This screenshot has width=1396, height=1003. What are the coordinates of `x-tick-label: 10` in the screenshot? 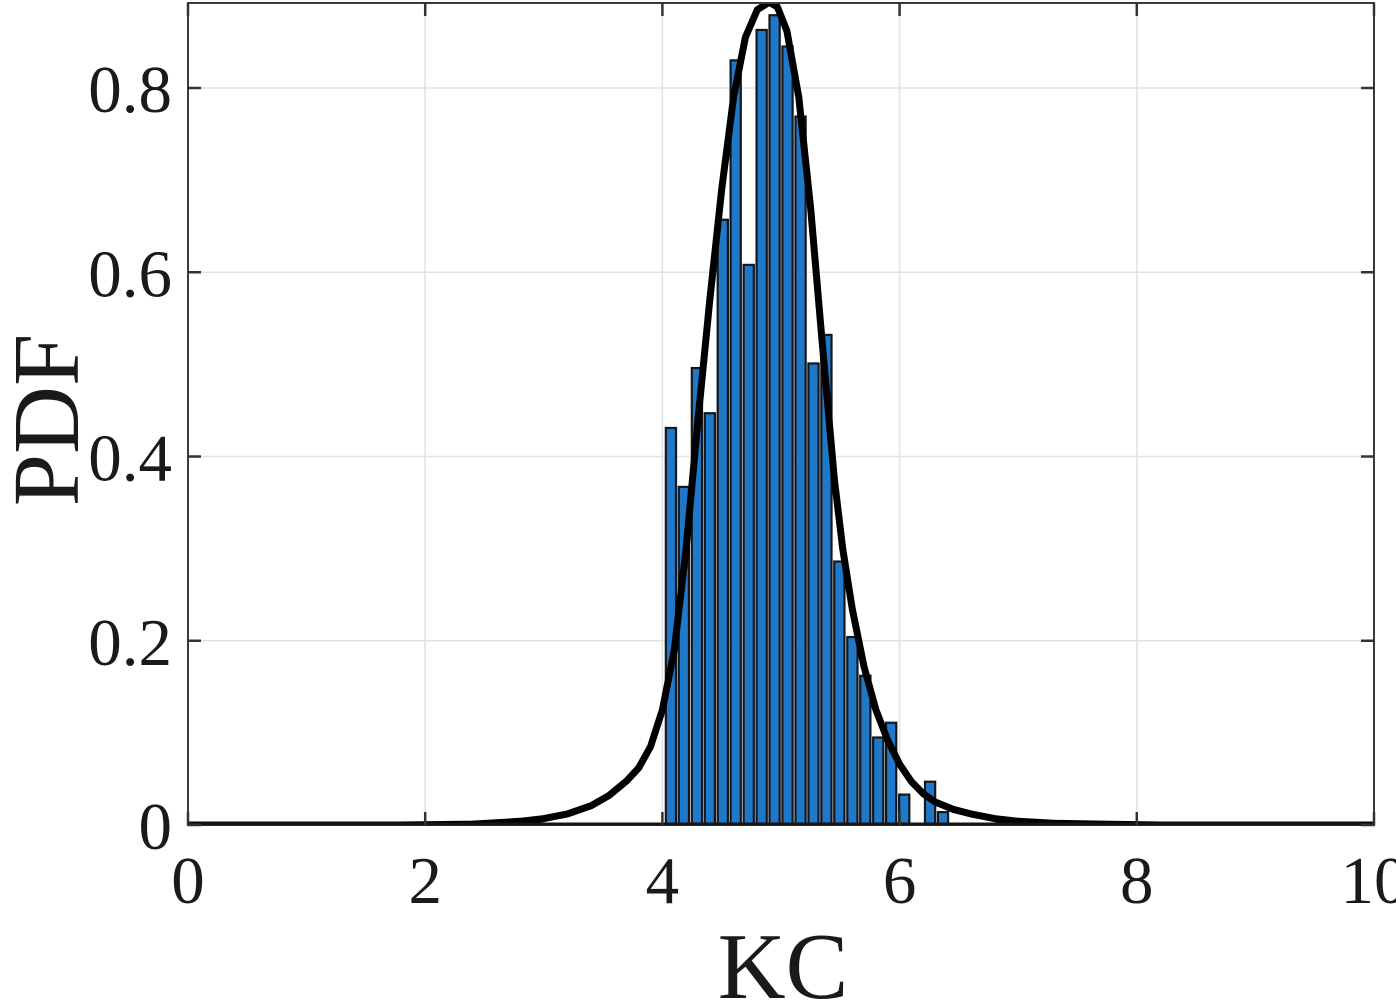 It's located at (1368, 881).